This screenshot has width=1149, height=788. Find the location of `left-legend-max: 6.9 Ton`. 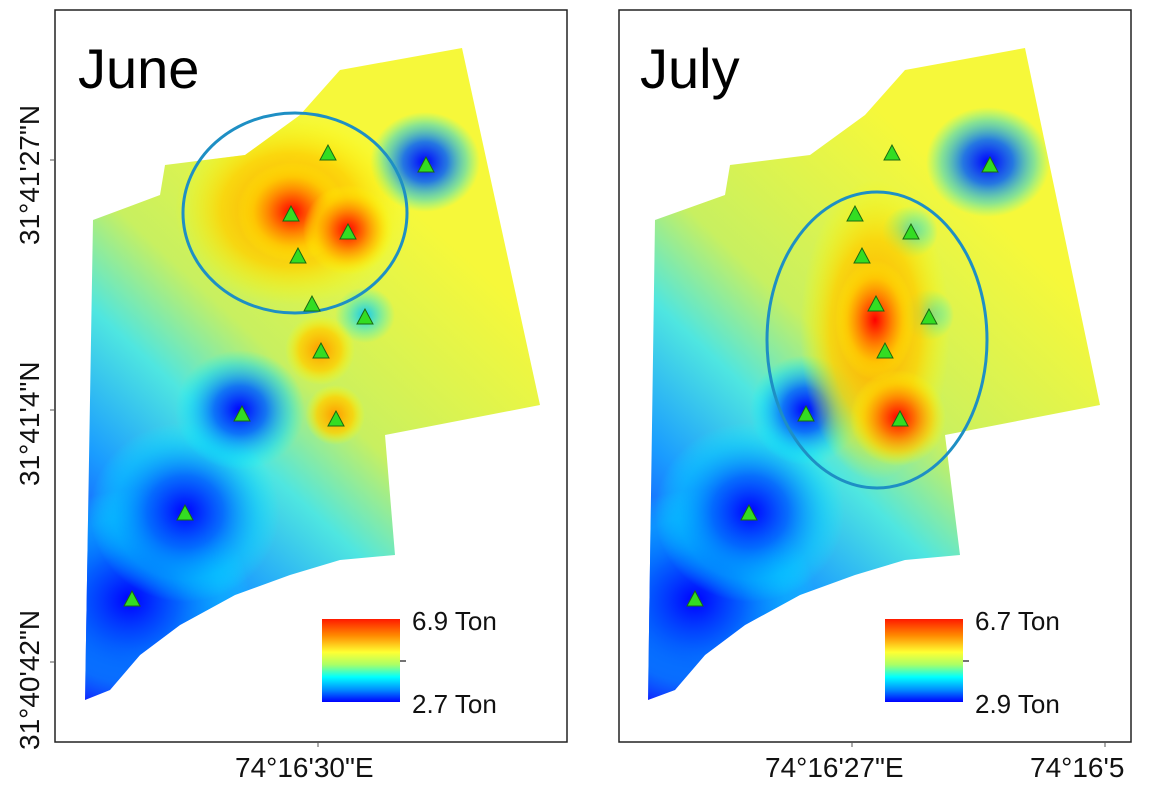

left-legend-max: 6.9 Ton is located at coordinates (454, 621).